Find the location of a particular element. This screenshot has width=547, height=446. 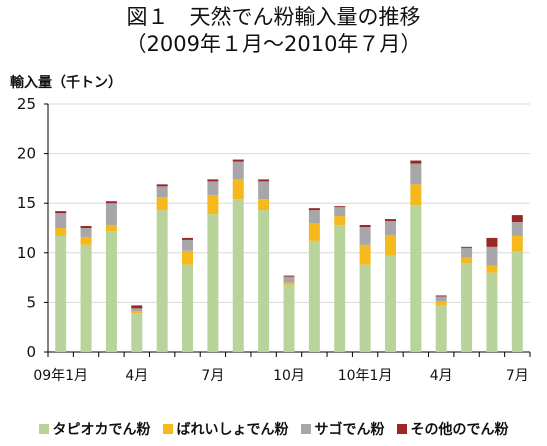

legend-item: ばれいしょでん粉 is located at coordinates (225, 429).